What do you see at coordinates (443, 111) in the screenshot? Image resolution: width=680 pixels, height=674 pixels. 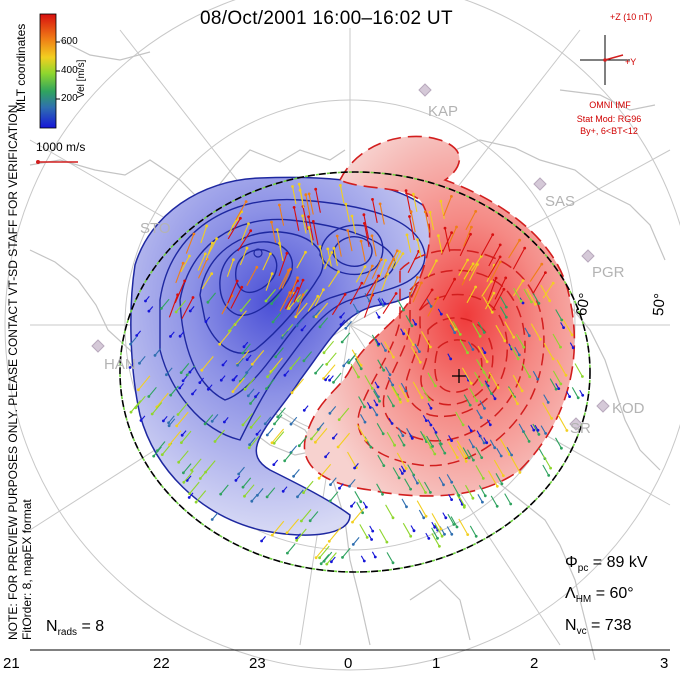 I see `station-kap: KAP` at bounding box center [443, 111].